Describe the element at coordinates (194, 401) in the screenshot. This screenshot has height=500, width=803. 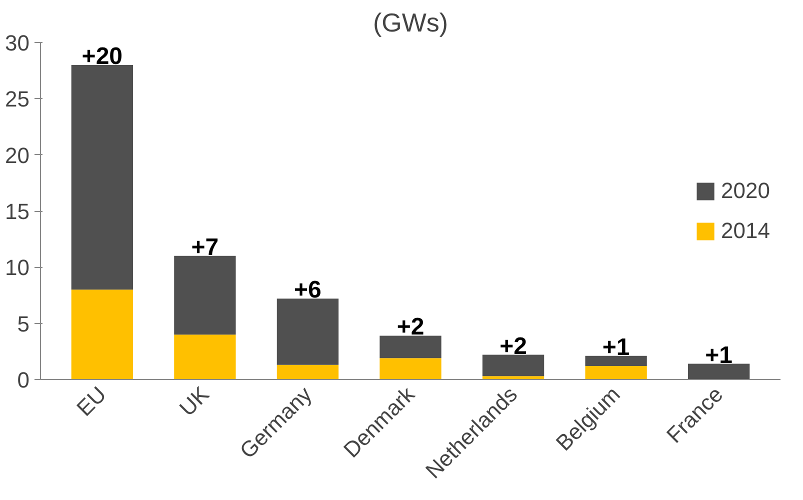
I see `x-tick-label: UK` at that location.